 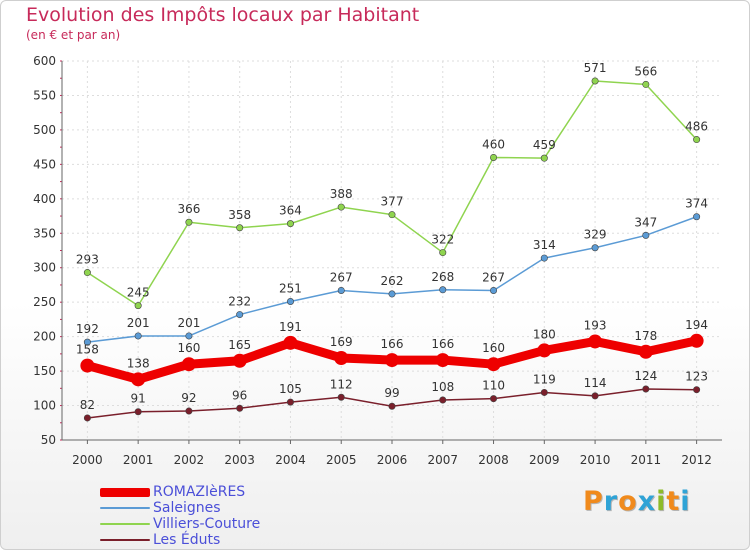 What do you see at coordinates (199, 492) in the screenshot?
I see `legend-label: ROMAZIèRES` at bounding box center [199, 492].